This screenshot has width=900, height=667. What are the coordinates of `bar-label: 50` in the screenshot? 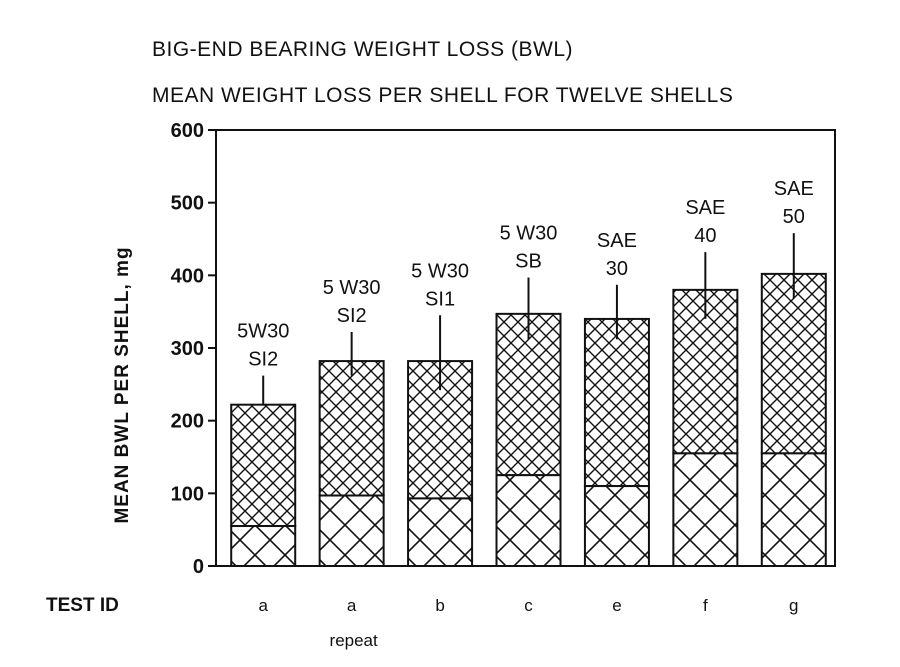 It's located at (794, 217).